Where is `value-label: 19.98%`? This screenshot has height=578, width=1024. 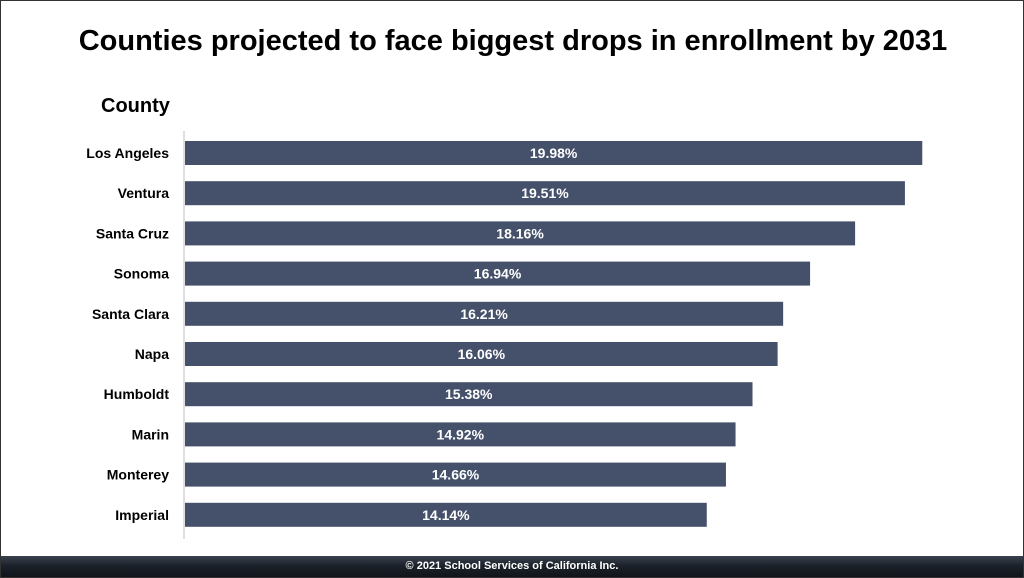
value-label: 19.98% is located at coordinates (554, 153).